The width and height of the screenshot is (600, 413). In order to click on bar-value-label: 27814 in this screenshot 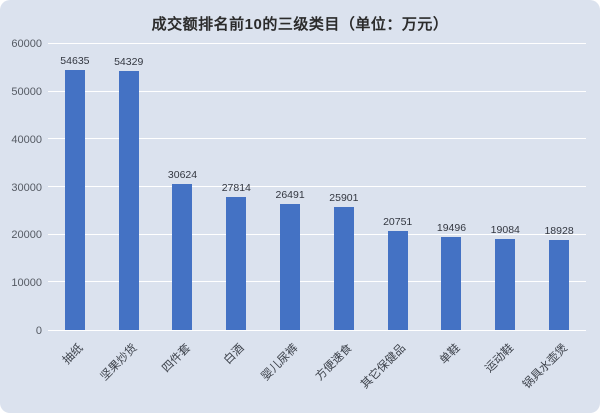, I will do `click(236, 188)`.